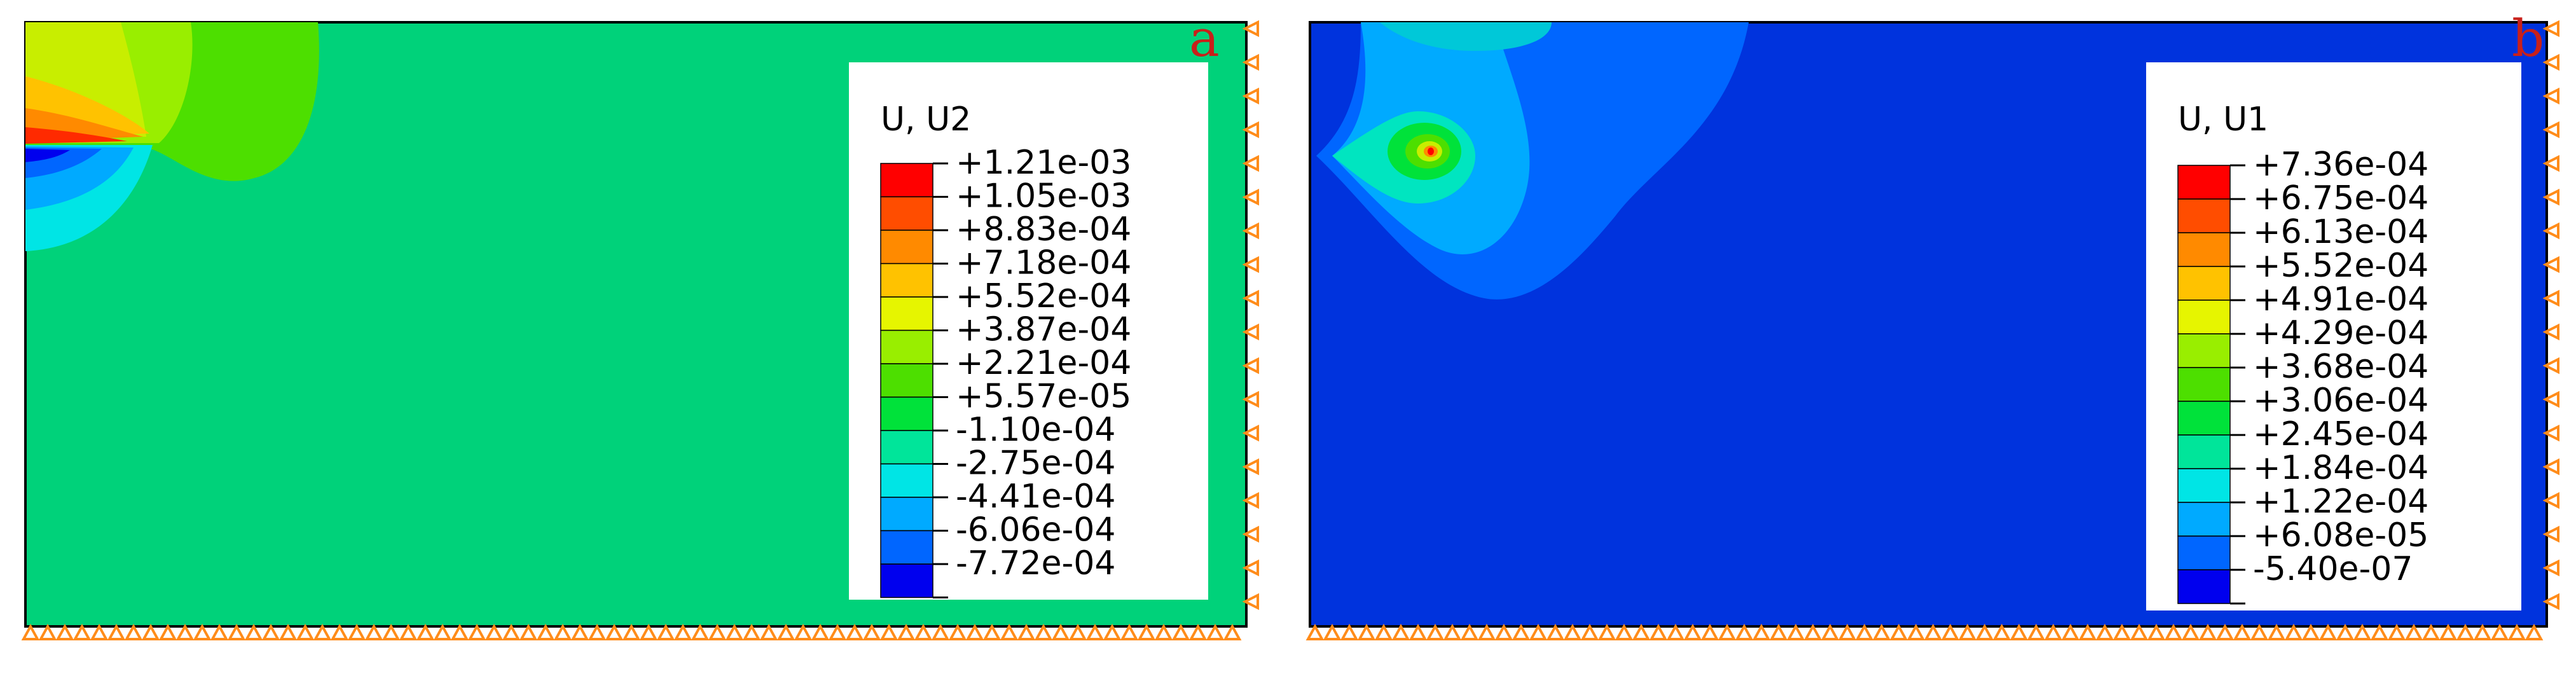 This screenshot has width=2576, height=676. Describe the element at coordinates (48, 155) in the screenshot. I see `contour-region` at that location.